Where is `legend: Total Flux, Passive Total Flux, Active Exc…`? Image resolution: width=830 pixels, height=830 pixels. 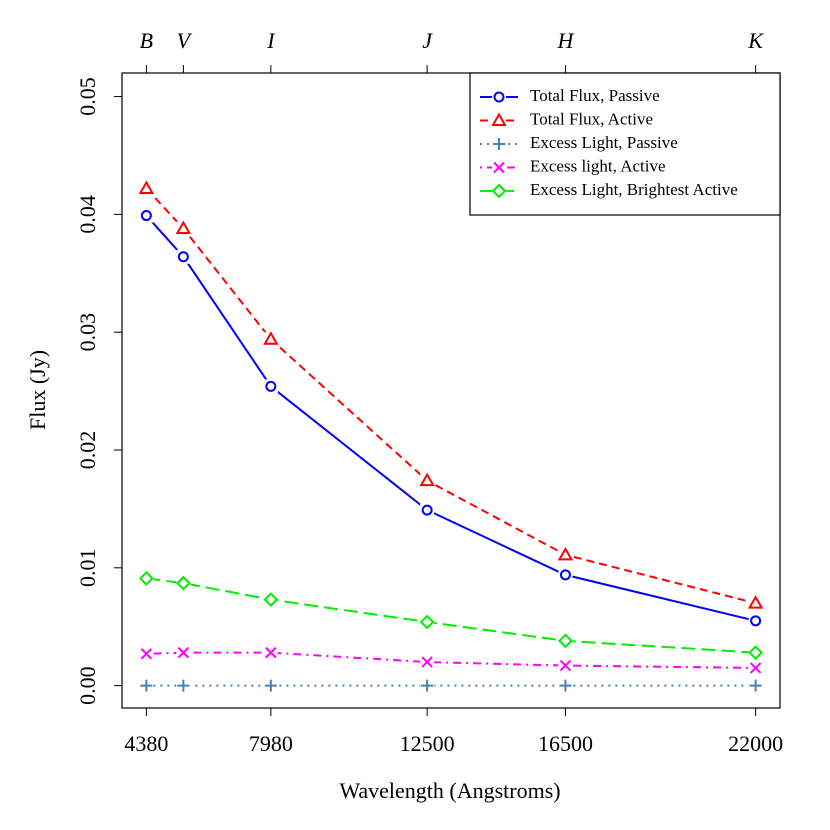
legend: Total Flux, Passive Total Flux, Active Exc… is located at coordinates (625, 144).